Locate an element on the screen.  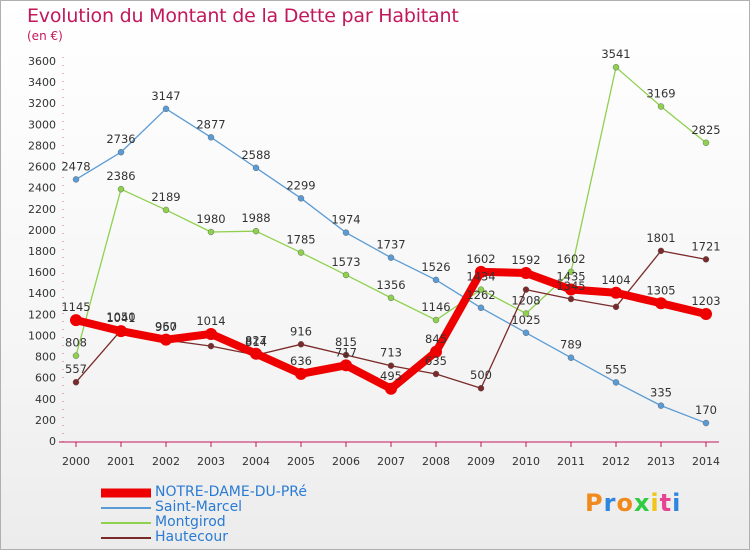
y-tick-label: 1200 is located at coordinates (42, 314).